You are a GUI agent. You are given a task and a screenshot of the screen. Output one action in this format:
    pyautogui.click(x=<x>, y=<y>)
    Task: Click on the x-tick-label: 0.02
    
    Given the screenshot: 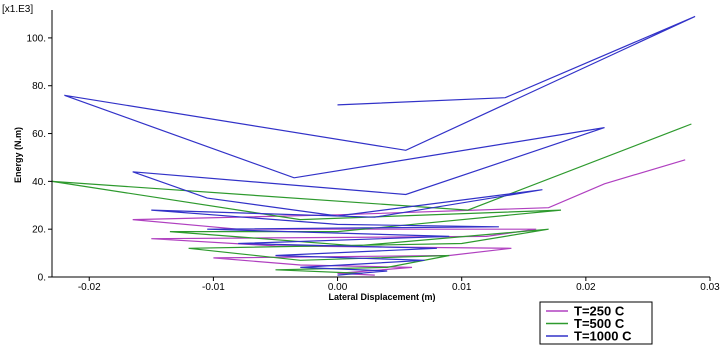 What is the action you would take?
    pyautogui.click(x=586, y=287)
    